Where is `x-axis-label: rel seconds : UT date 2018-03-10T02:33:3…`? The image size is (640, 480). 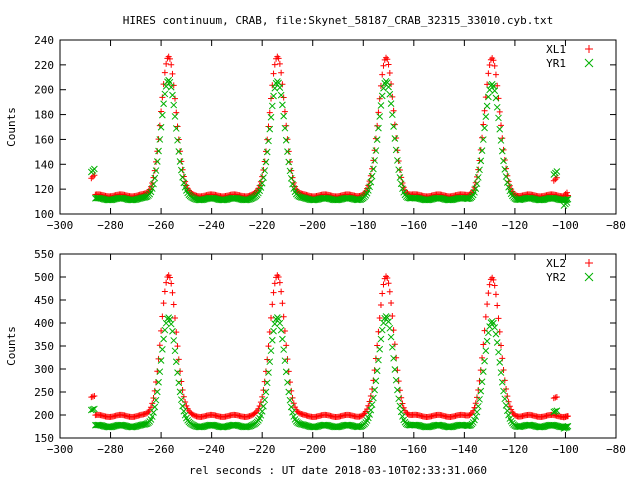
x-axis-label: rel seconds : UT date 2018-03-10T02:33:3… is located at coordinates (338, 470).